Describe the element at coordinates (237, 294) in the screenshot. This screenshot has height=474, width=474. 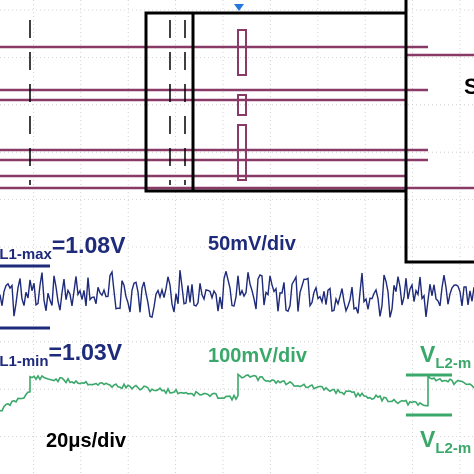
I see `ch1-waveform` at that location.